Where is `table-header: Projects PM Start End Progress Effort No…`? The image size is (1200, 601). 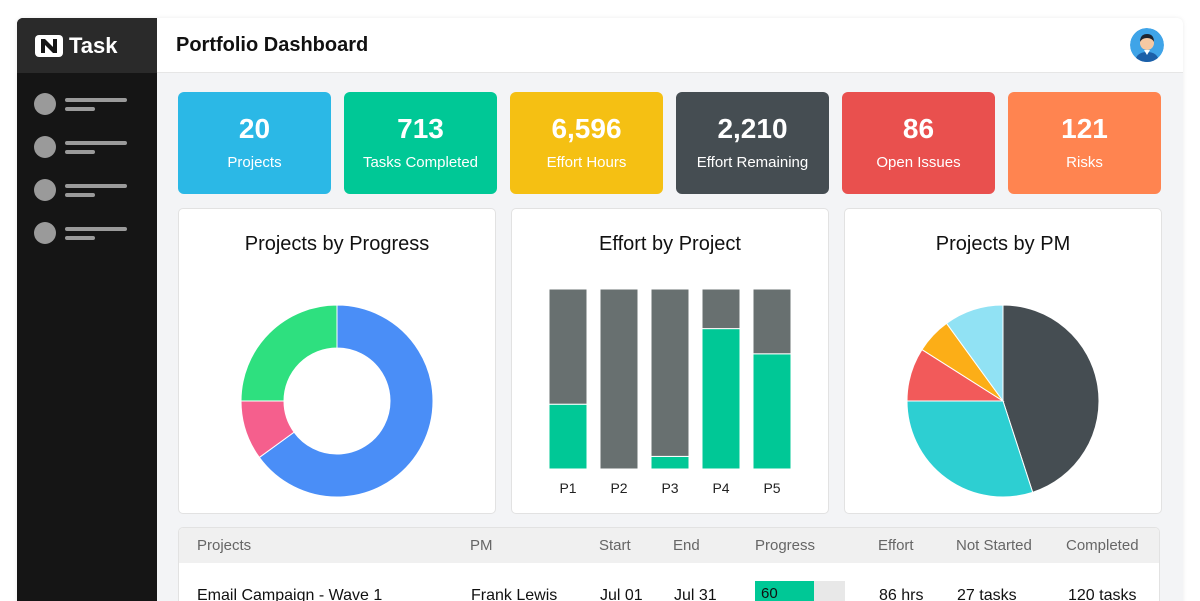 table-header: Projects PM Start End Progress Effort No… is located at coordinates (669, 545).